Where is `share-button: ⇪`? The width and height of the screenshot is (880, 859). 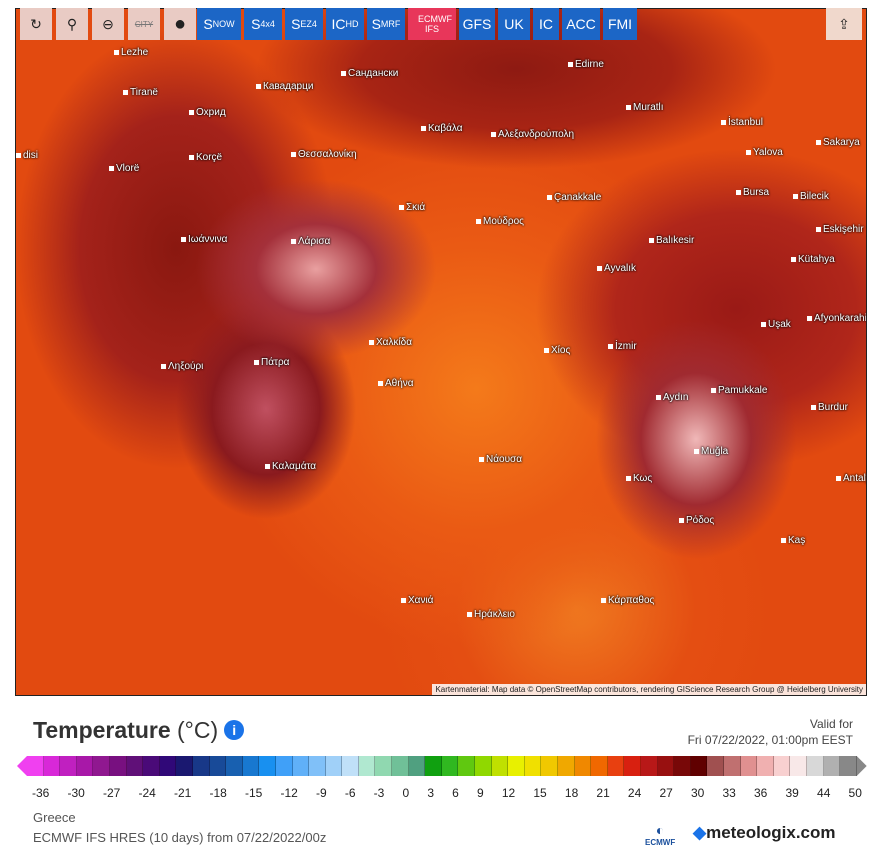
share-button: ⇪ is located at coordinates (844, 24).